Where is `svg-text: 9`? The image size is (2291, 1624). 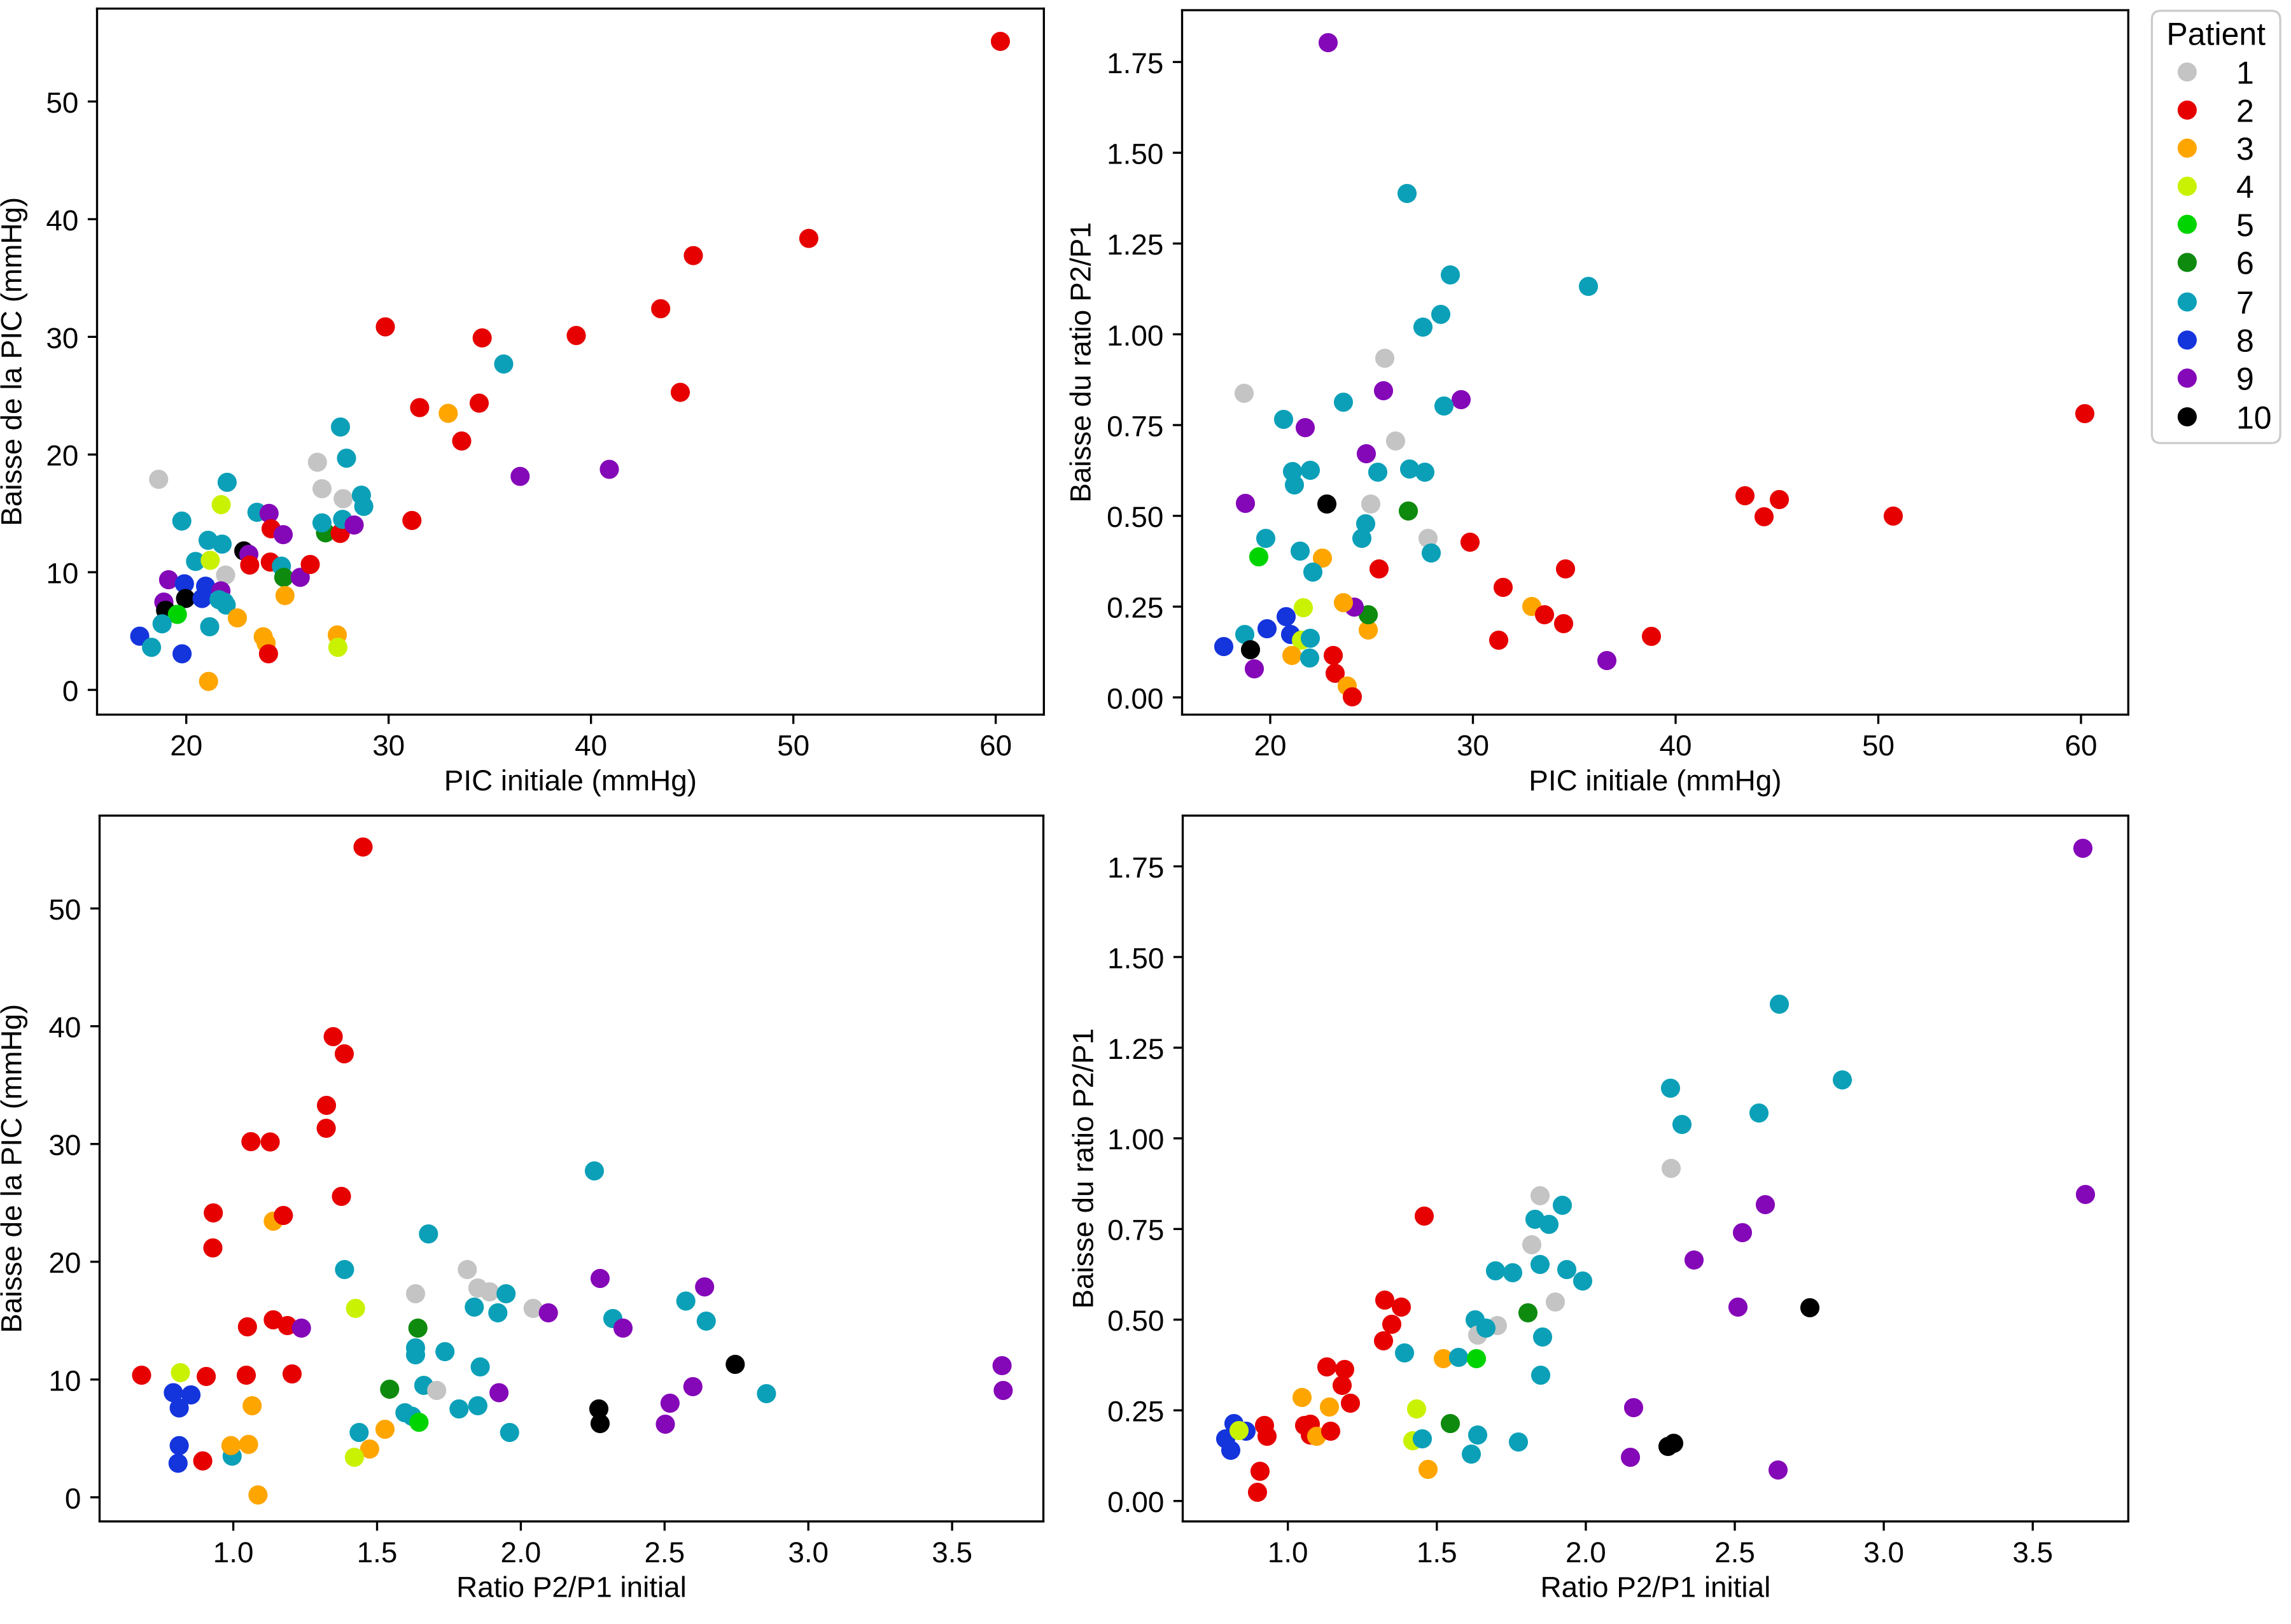 svg-text: 9 is located at coordinates (2245, 378).